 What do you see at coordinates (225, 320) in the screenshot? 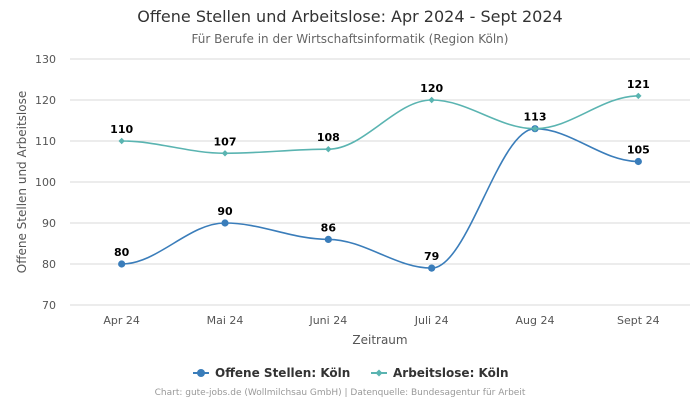
I see `x-tick-label: Mai 24` at bounding box center [225, 320].